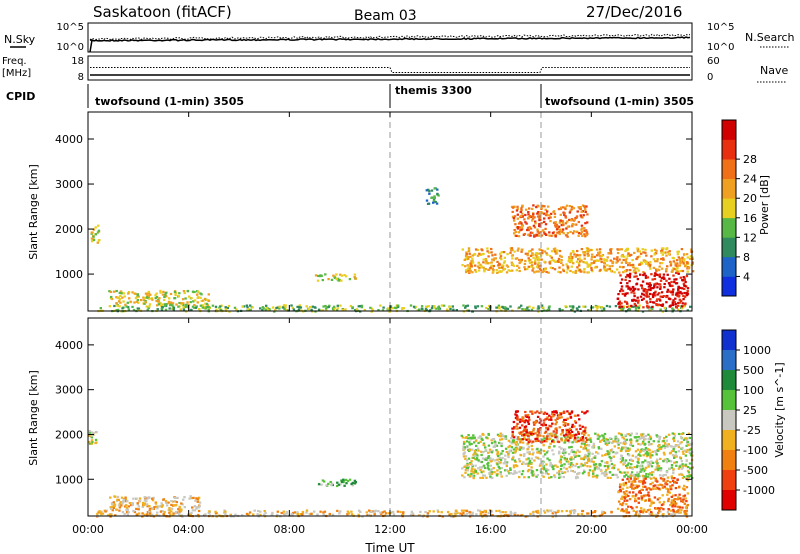 The image size is (800, 554). Describe the element at coordinates (692, 529) in the screenshot. I see `x-tick-label: 00:00` at that location.